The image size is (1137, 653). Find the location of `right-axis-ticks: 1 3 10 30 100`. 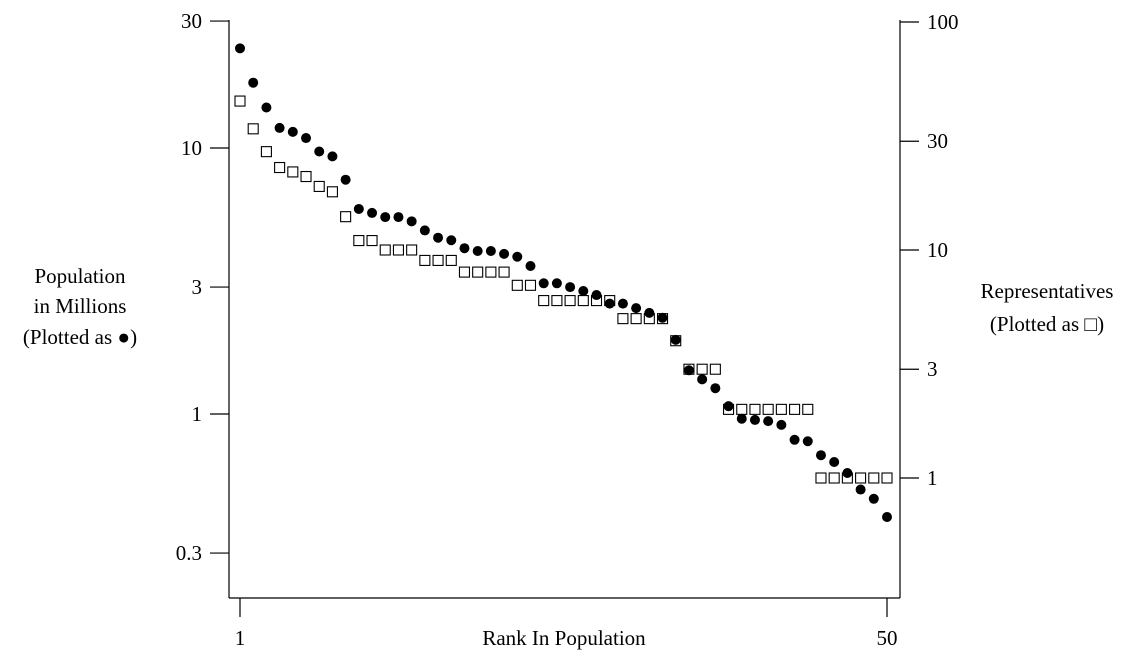

right-axis-ticks: 1 3 10 30 100 is located at coordinates (929, 250).